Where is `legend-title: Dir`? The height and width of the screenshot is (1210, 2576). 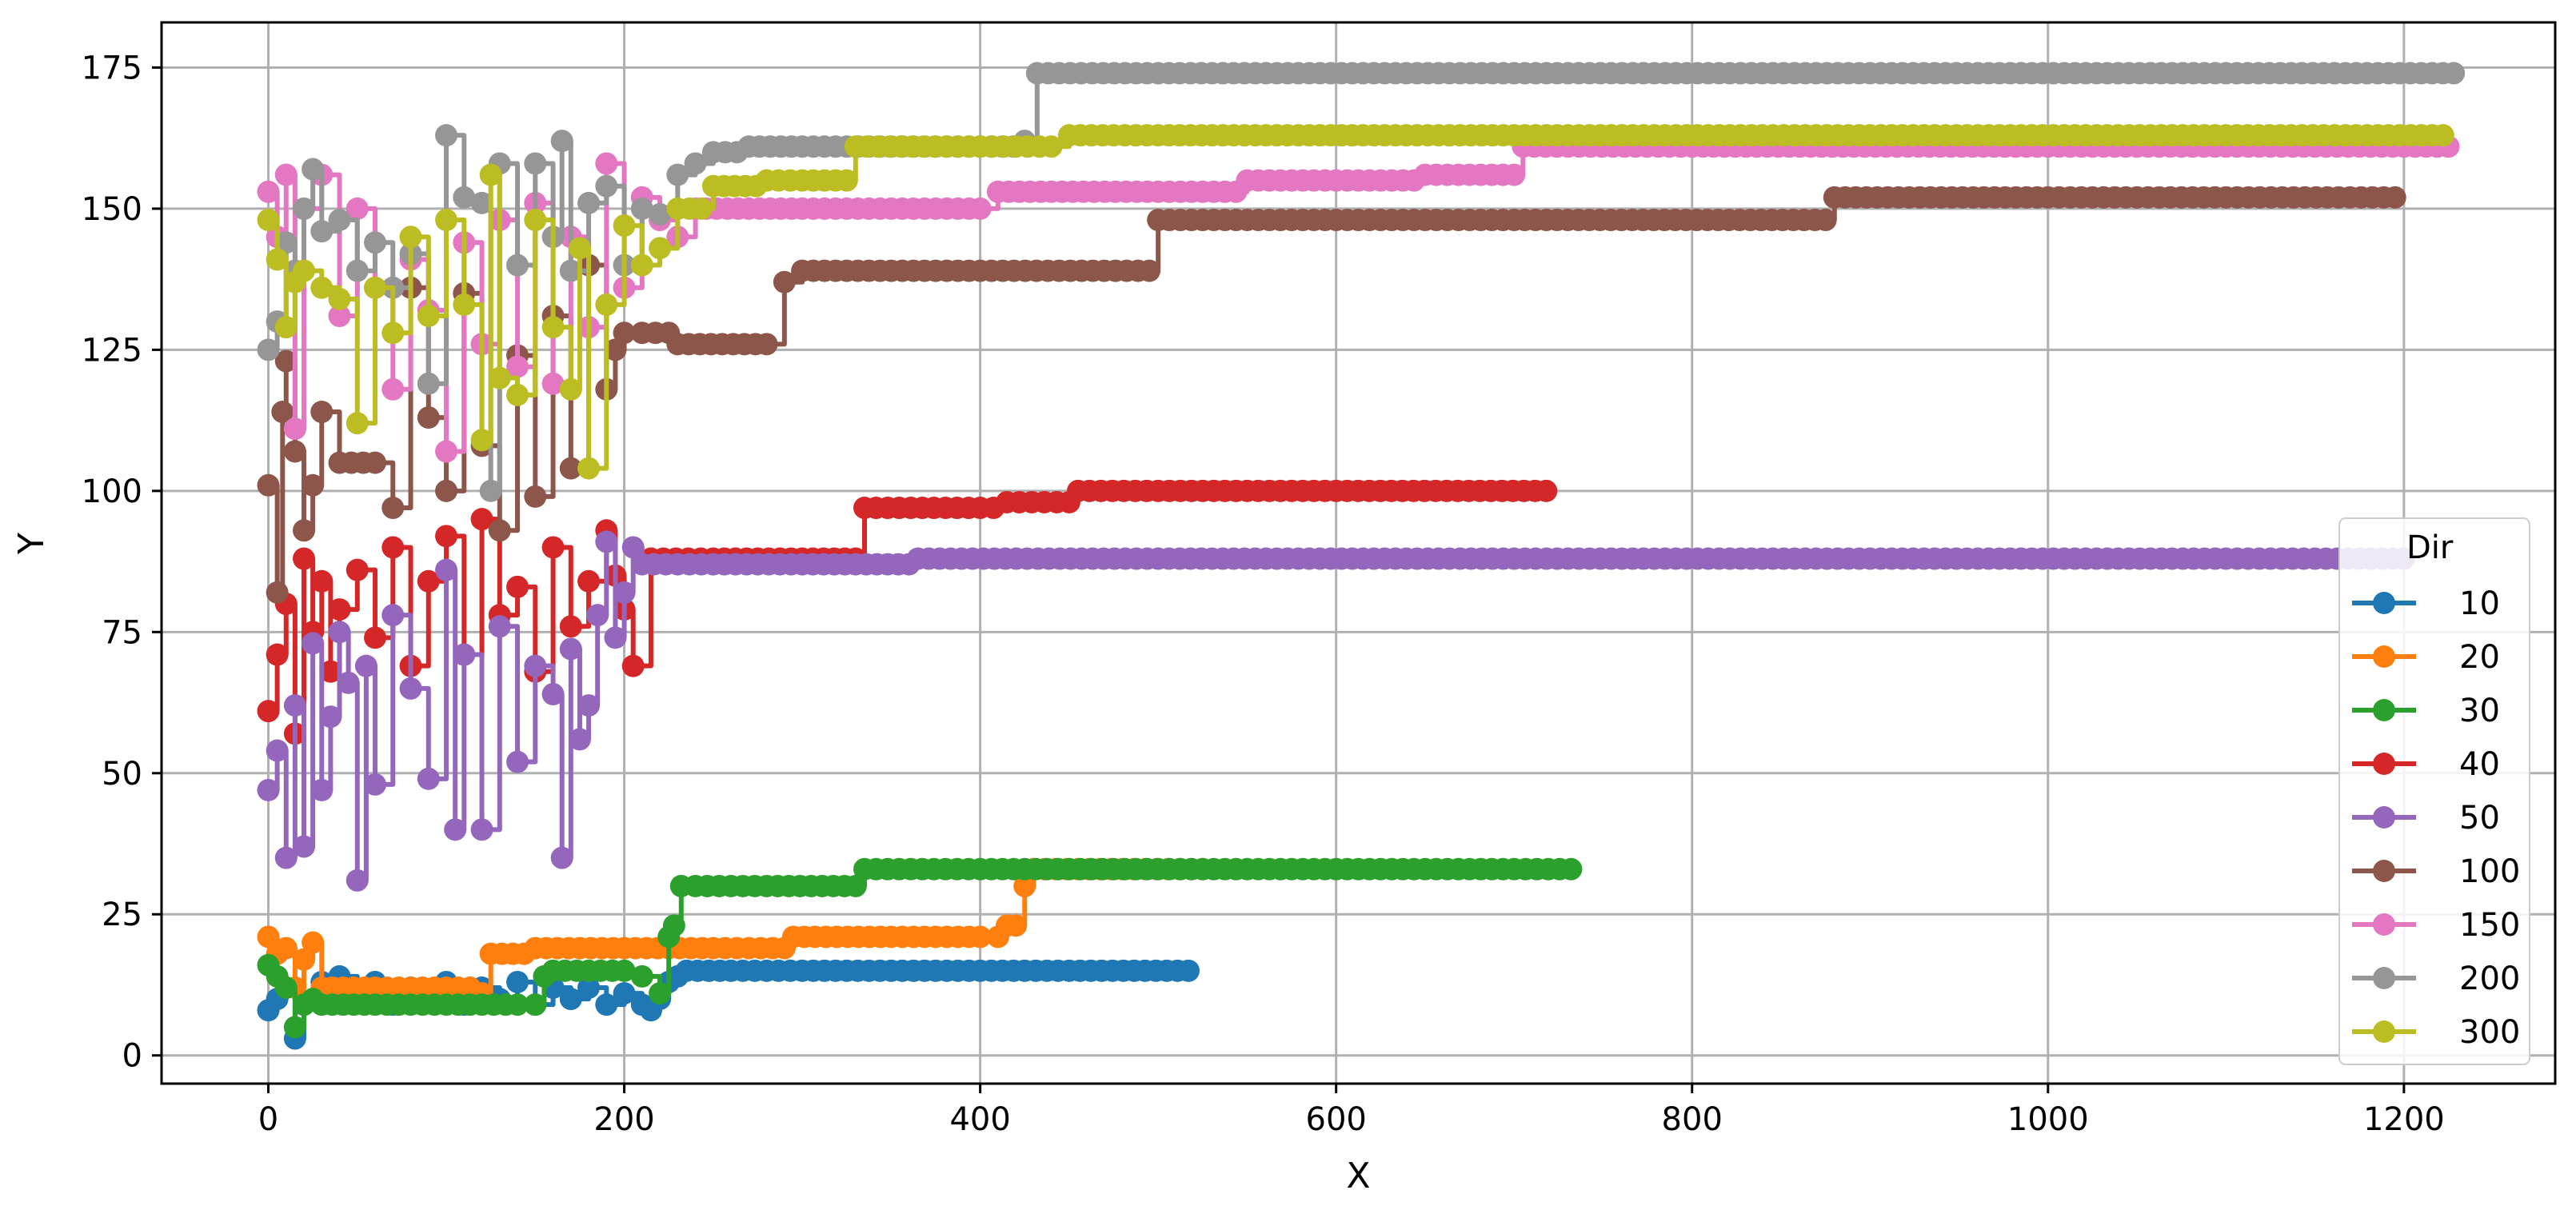
legend-title: Dir is located at coordinates (2430, 547).